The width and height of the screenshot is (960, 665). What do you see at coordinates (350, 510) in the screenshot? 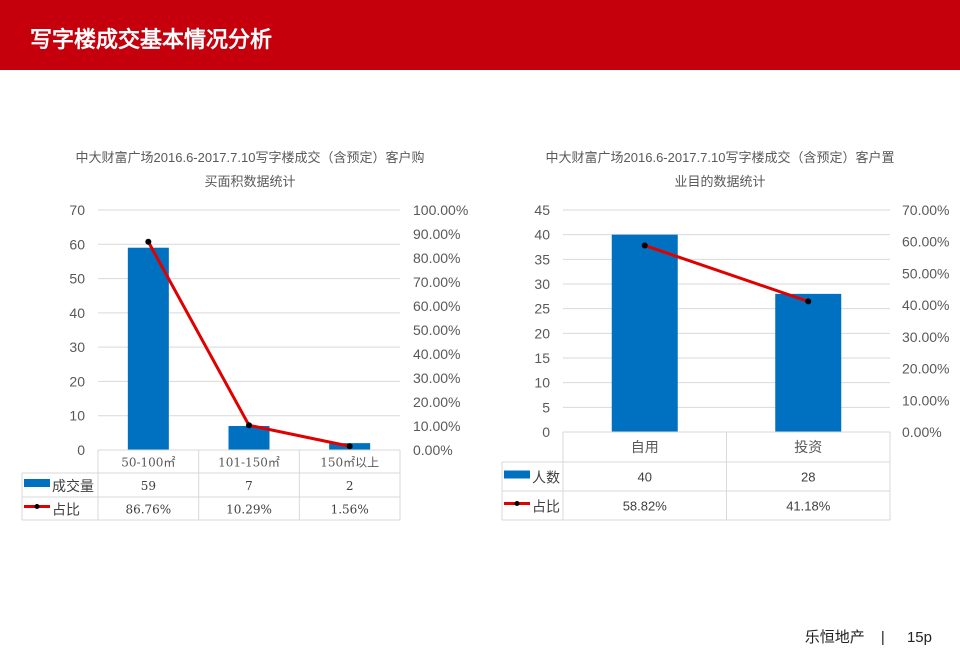
I see `chart1-data-table-value: 1.56%` at bounding box center [350, 510].